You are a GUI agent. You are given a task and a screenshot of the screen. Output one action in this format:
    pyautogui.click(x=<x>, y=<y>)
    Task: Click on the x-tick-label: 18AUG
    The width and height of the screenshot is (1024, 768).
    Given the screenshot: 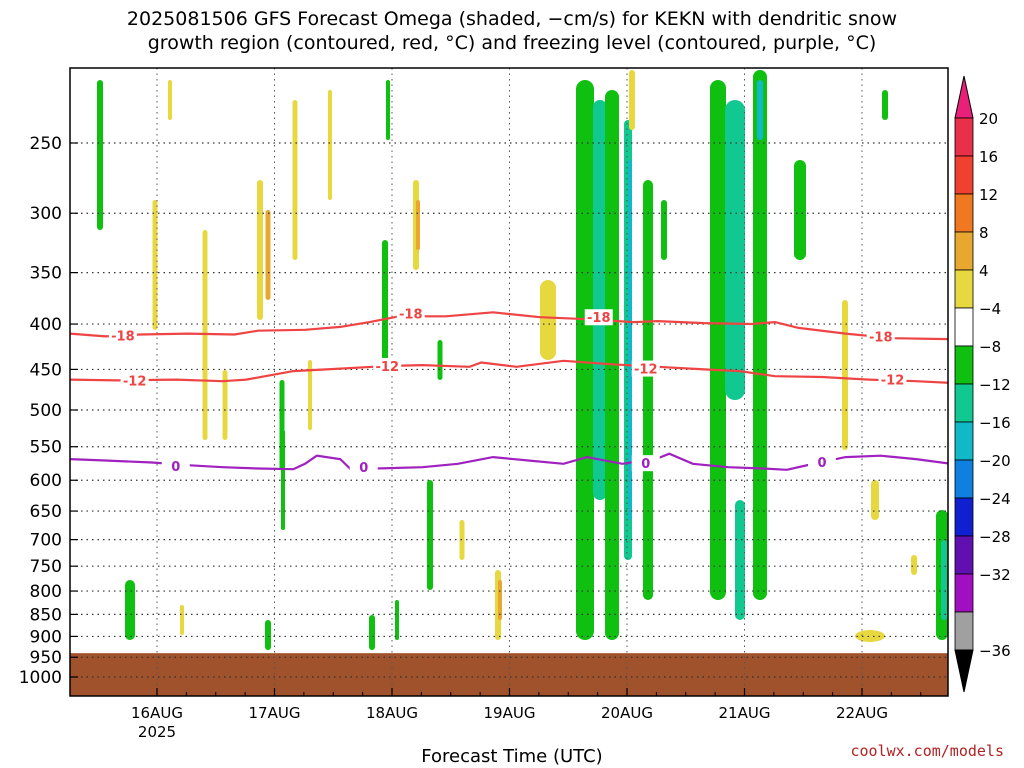 What is the action you would take?
    pyautogui.click(x=392, y=713)
    